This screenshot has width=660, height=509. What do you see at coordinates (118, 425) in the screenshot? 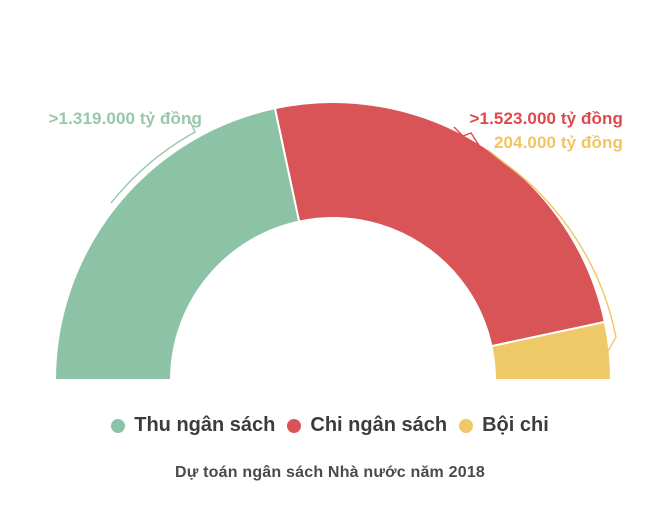
I see `legend-dot-revenue-icon` at bounding box center [118, 425].